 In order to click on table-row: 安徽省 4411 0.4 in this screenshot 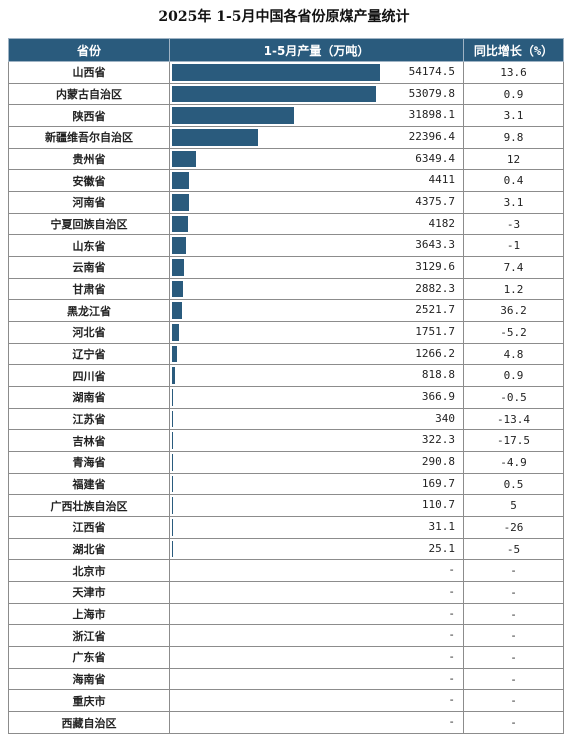, I will do `click(286, 181)`.